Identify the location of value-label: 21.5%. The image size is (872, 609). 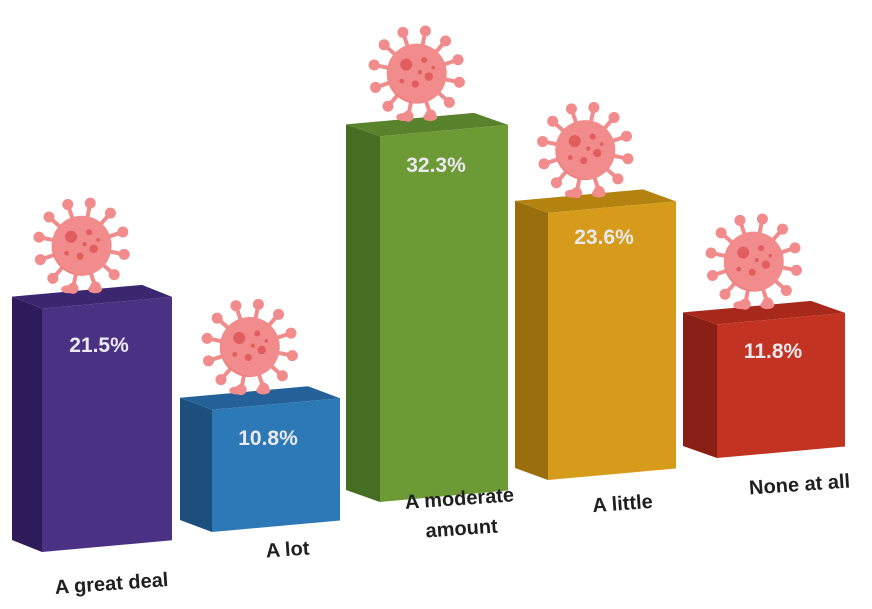
(99, 345).